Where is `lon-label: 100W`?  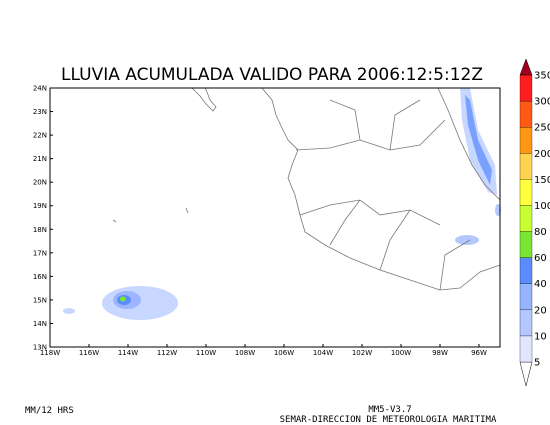
lon-label: 100W is located at coordinates (401, 353).